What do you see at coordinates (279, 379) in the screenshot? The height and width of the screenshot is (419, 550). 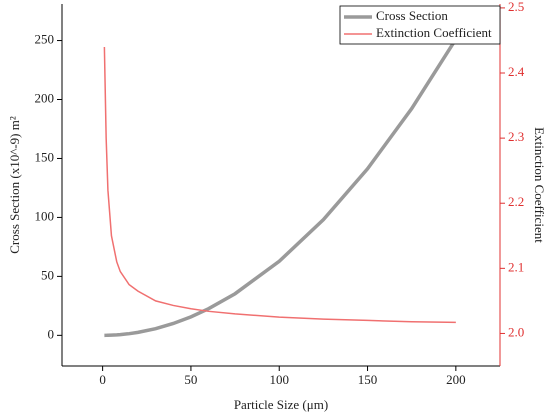 I see `x-tick-label: 100` at bounding box center [279, 379].